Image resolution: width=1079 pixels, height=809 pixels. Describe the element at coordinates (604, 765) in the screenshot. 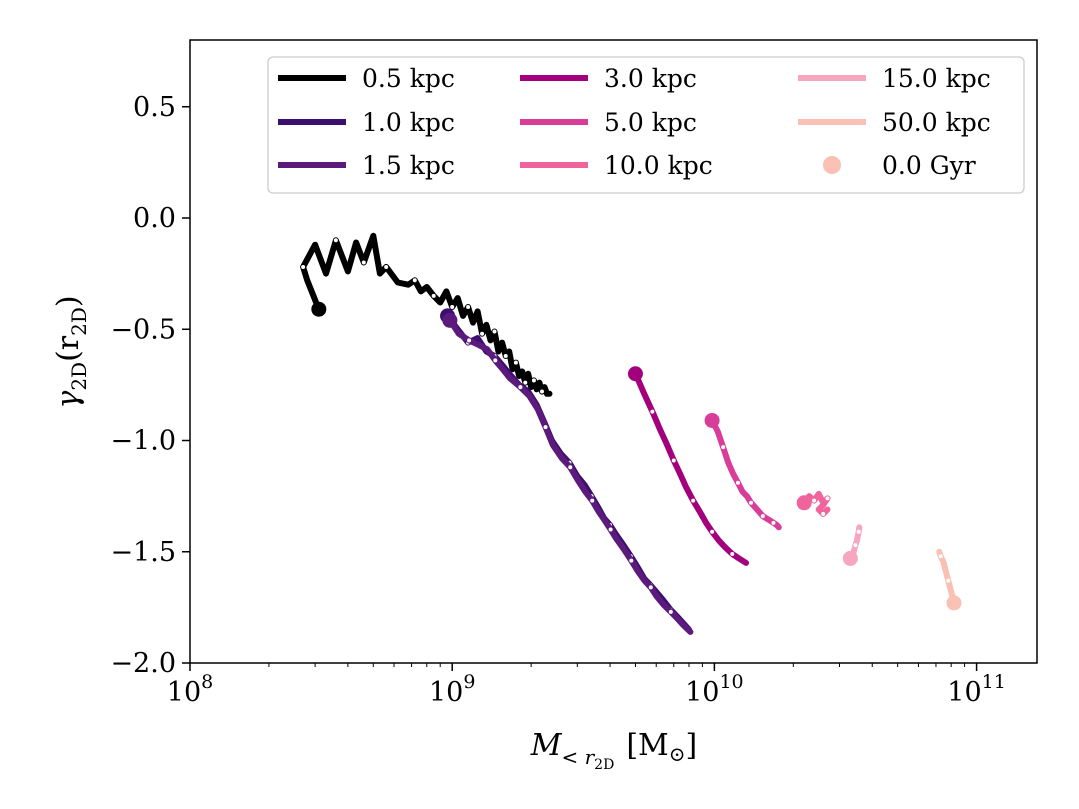

I see `x-label-subsub: 2D` at that location.